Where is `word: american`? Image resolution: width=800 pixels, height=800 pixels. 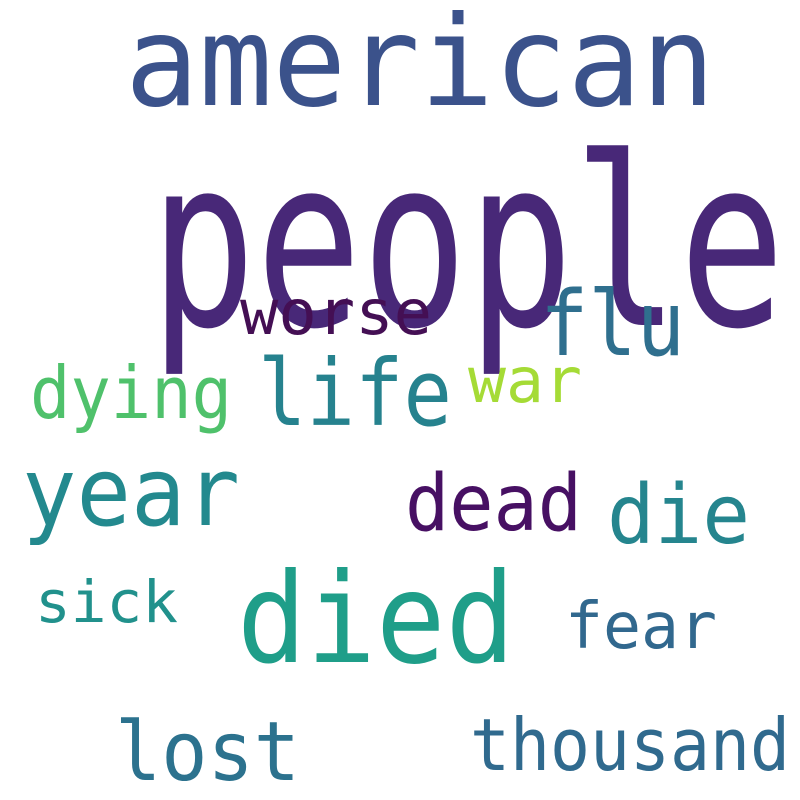
word: american is located at coordinates (420, 67).